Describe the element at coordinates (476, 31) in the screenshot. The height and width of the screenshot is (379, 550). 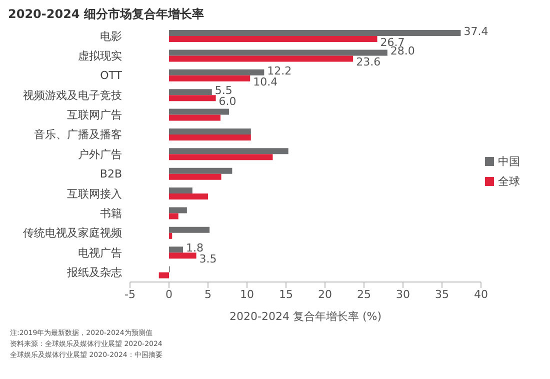
I see `data-label: 37.4` at that location.